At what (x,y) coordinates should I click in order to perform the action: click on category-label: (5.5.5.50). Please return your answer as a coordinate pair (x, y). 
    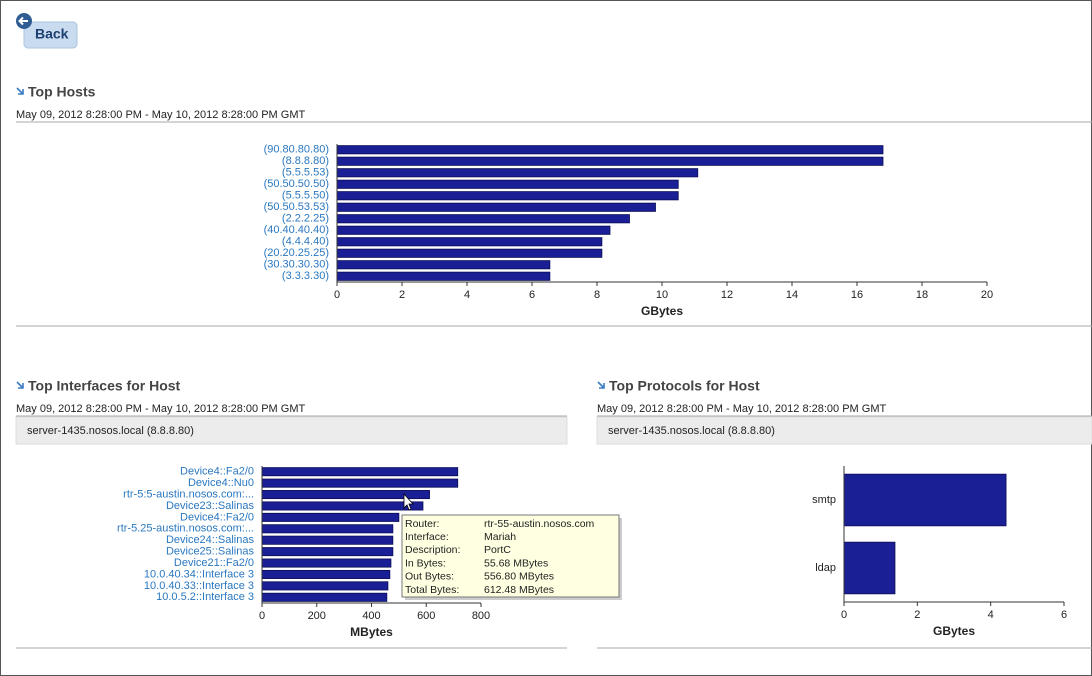
    Looking at the image, I should click on (305, 196).